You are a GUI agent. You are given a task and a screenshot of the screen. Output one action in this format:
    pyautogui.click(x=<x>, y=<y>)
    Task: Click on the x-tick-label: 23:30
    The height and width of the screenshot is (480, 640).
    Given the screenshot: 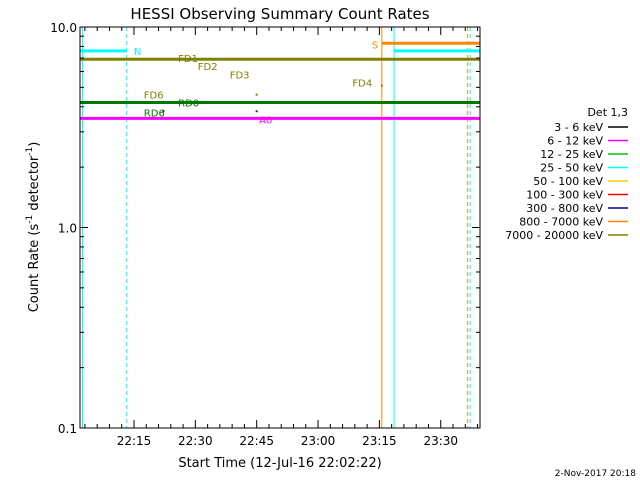 What is the action you would take?
    pyautogui.click(x=440, y=441)
    